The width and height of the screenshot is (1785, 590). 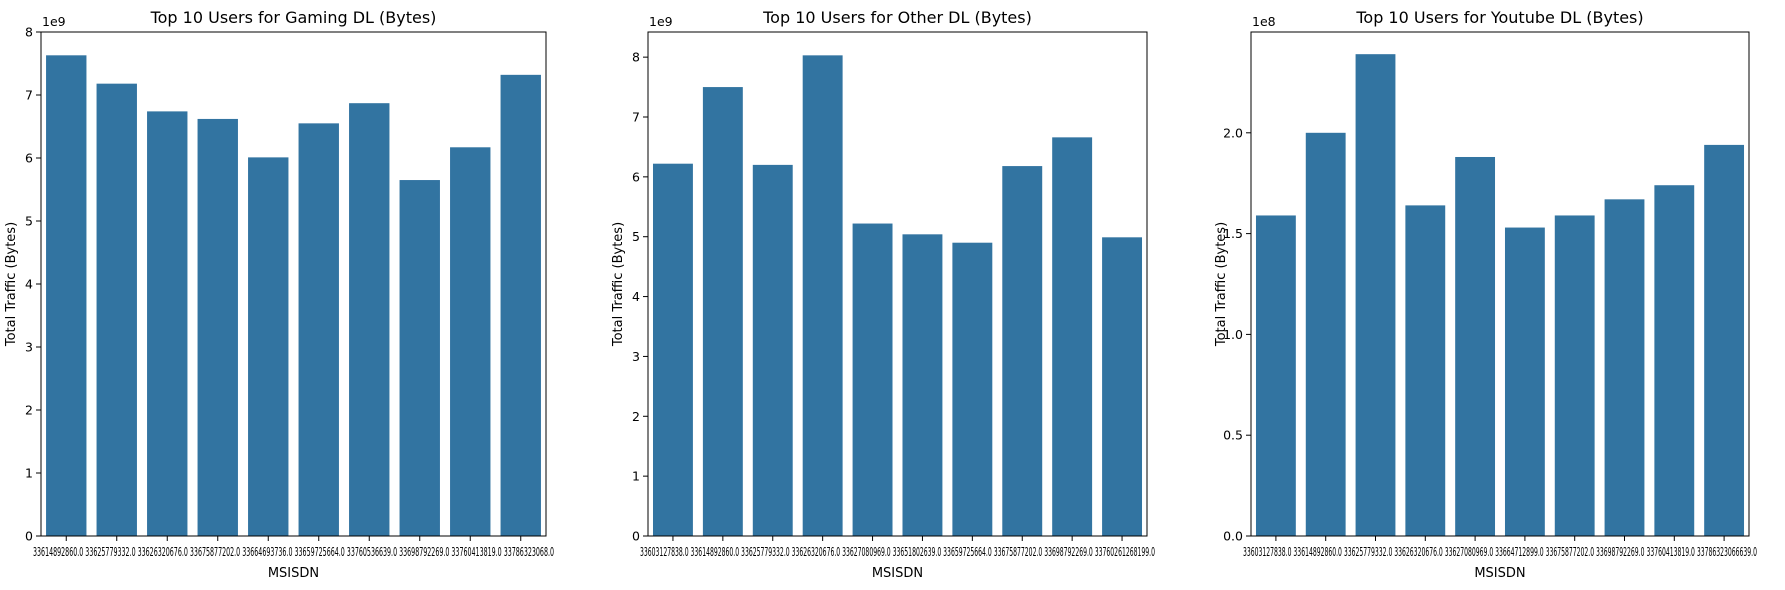 What do you see at coordinates (1264, 21) in the screenshot?
I see `axis-offset-label: 1e8` at bounding box center [1264, 21].